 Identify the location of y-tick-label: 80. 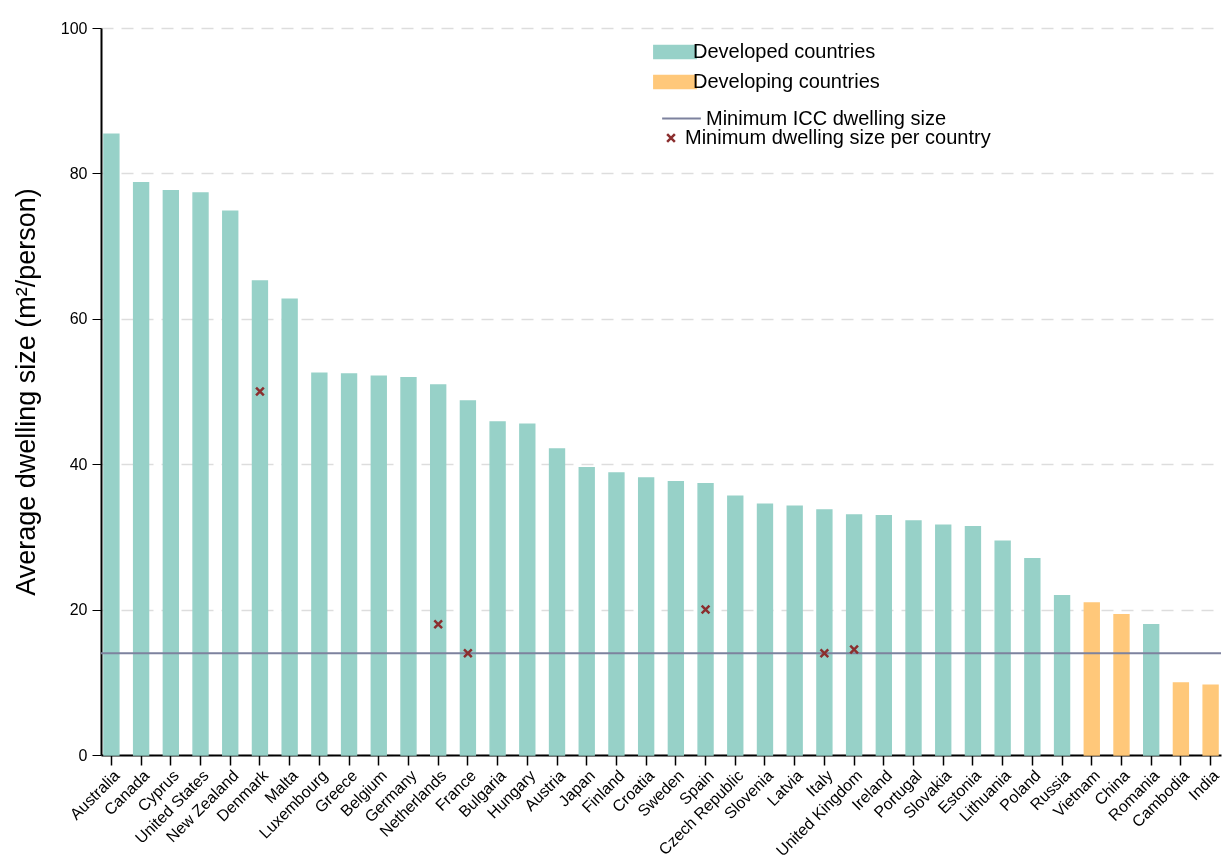
(78, 173).